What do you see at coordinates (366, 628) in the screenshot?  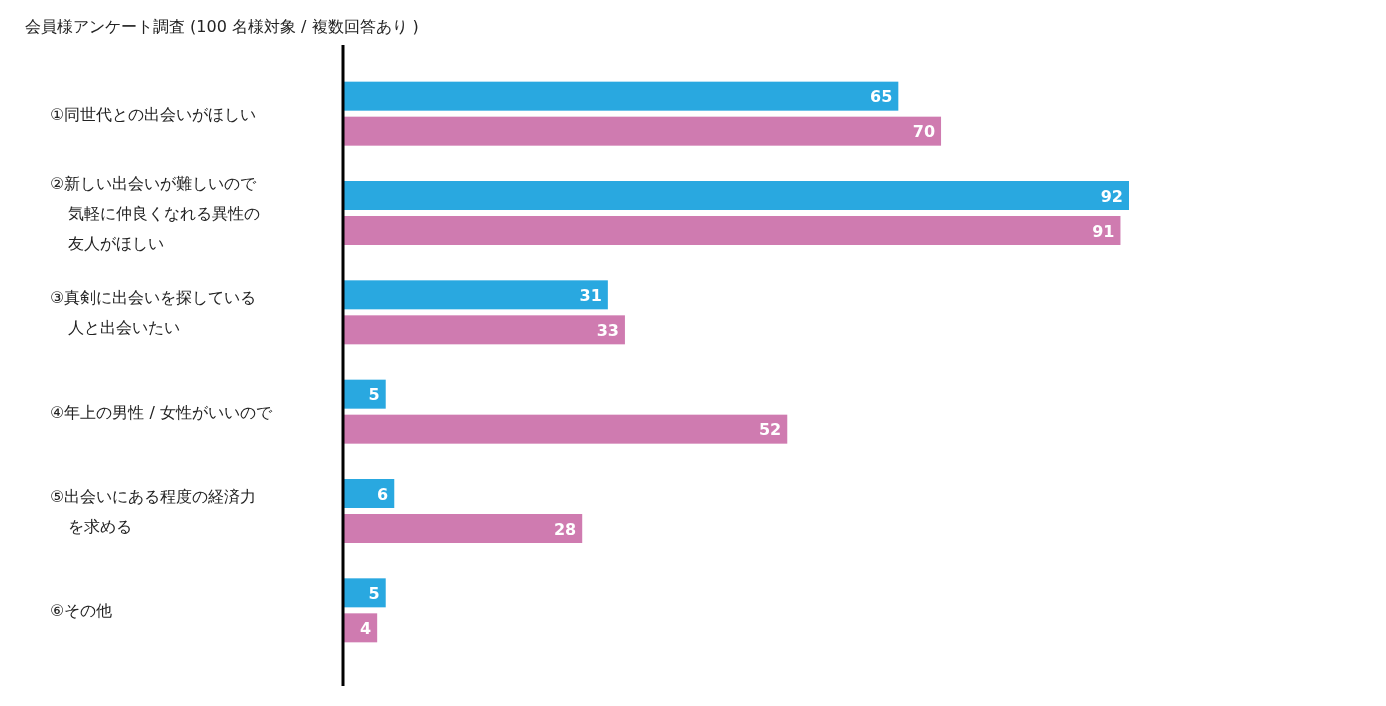 I see `data-label: 4` at bounding box center [366, 628].